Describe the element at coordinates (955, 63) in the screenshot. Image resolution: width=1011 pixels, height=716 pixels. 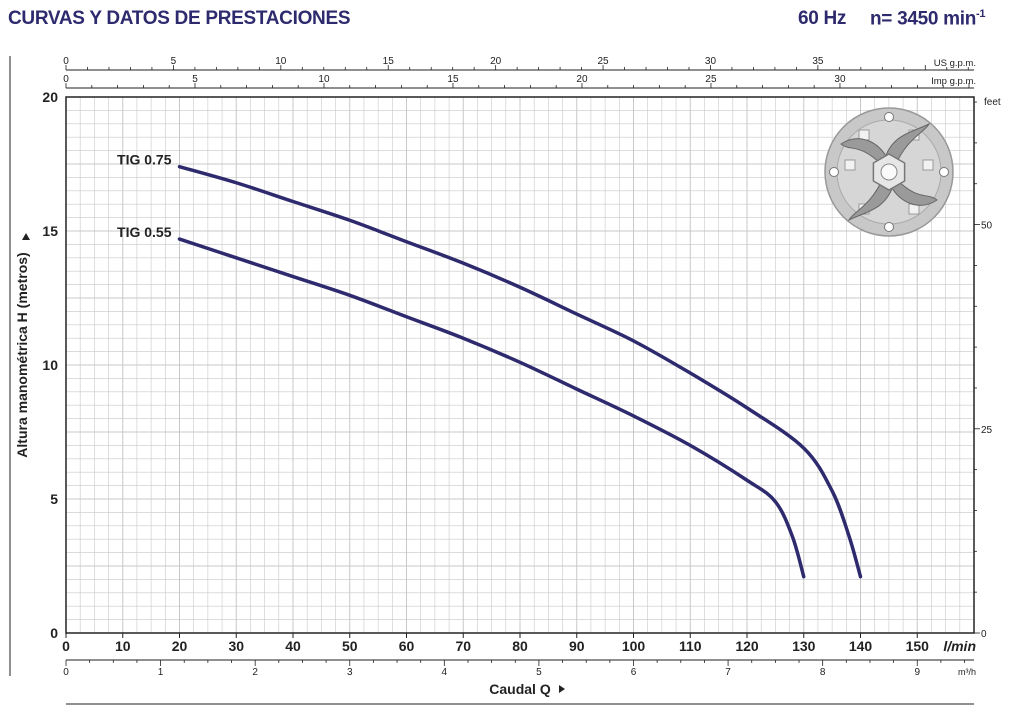
I see `top-axis-unit: US g.p.m.` at that location.